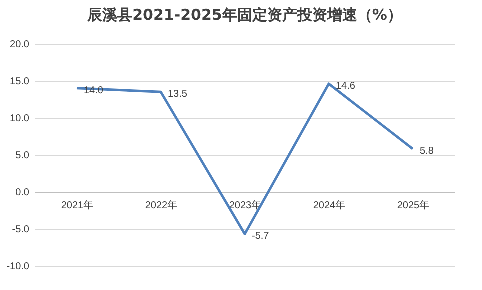  Describe the element at coordinates (23, 193) in the screenshot. I see `y-tick-label: 0.0` at that location.